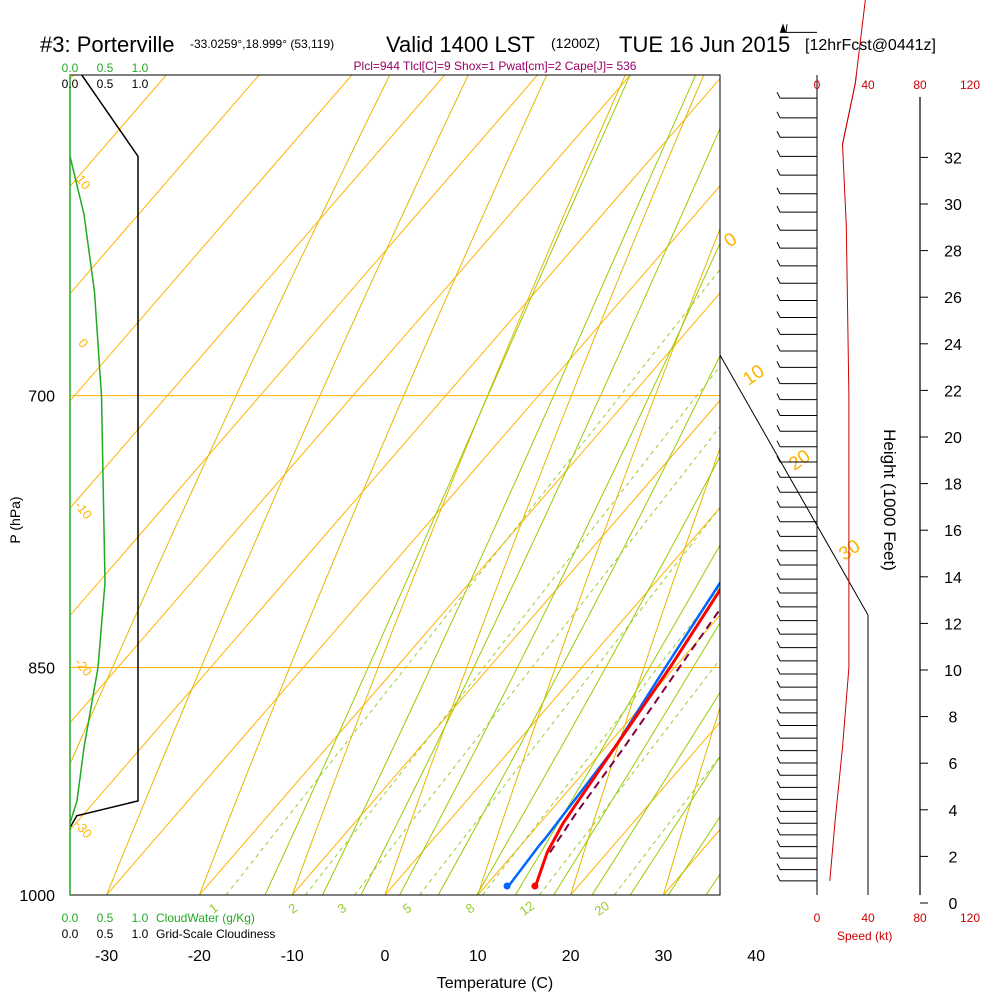 This screenshot has height=1000, width=1000. Describe the element at coordinates (70, 934) in the screenshot. I see `cloudiness-tick: 0.0` at that location.